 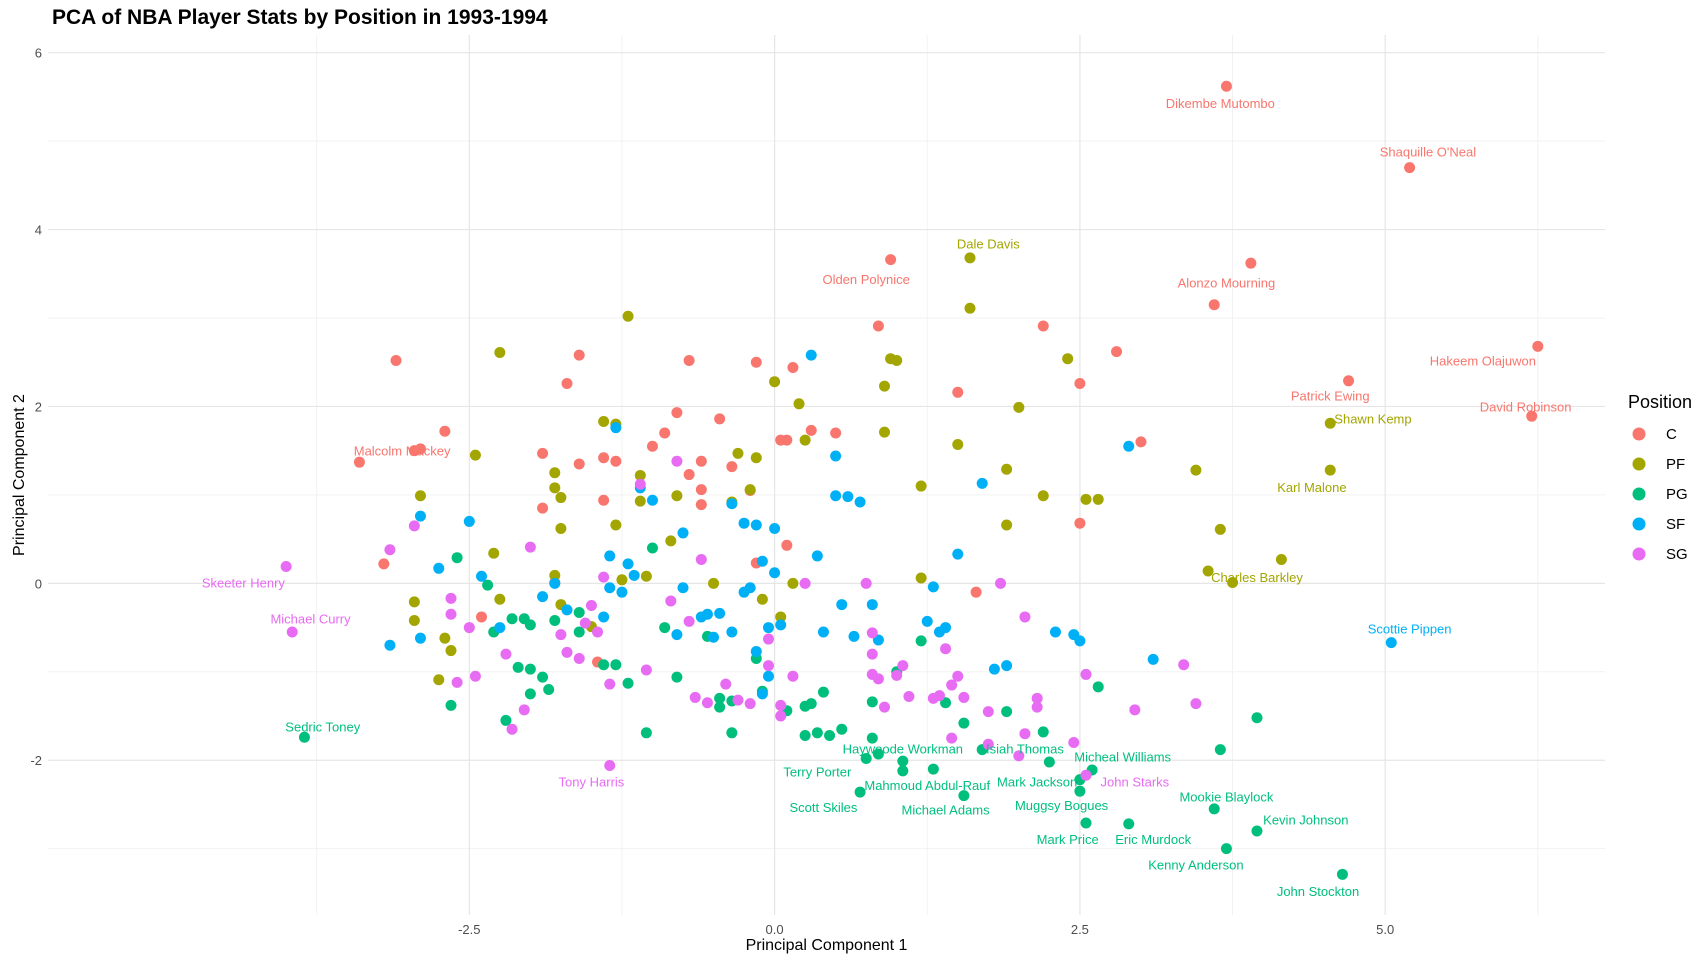 What do you see at coordinates (38, 53) in the screenshot?
I see `y-tick-label: 6` at bounding box center [38, 53].